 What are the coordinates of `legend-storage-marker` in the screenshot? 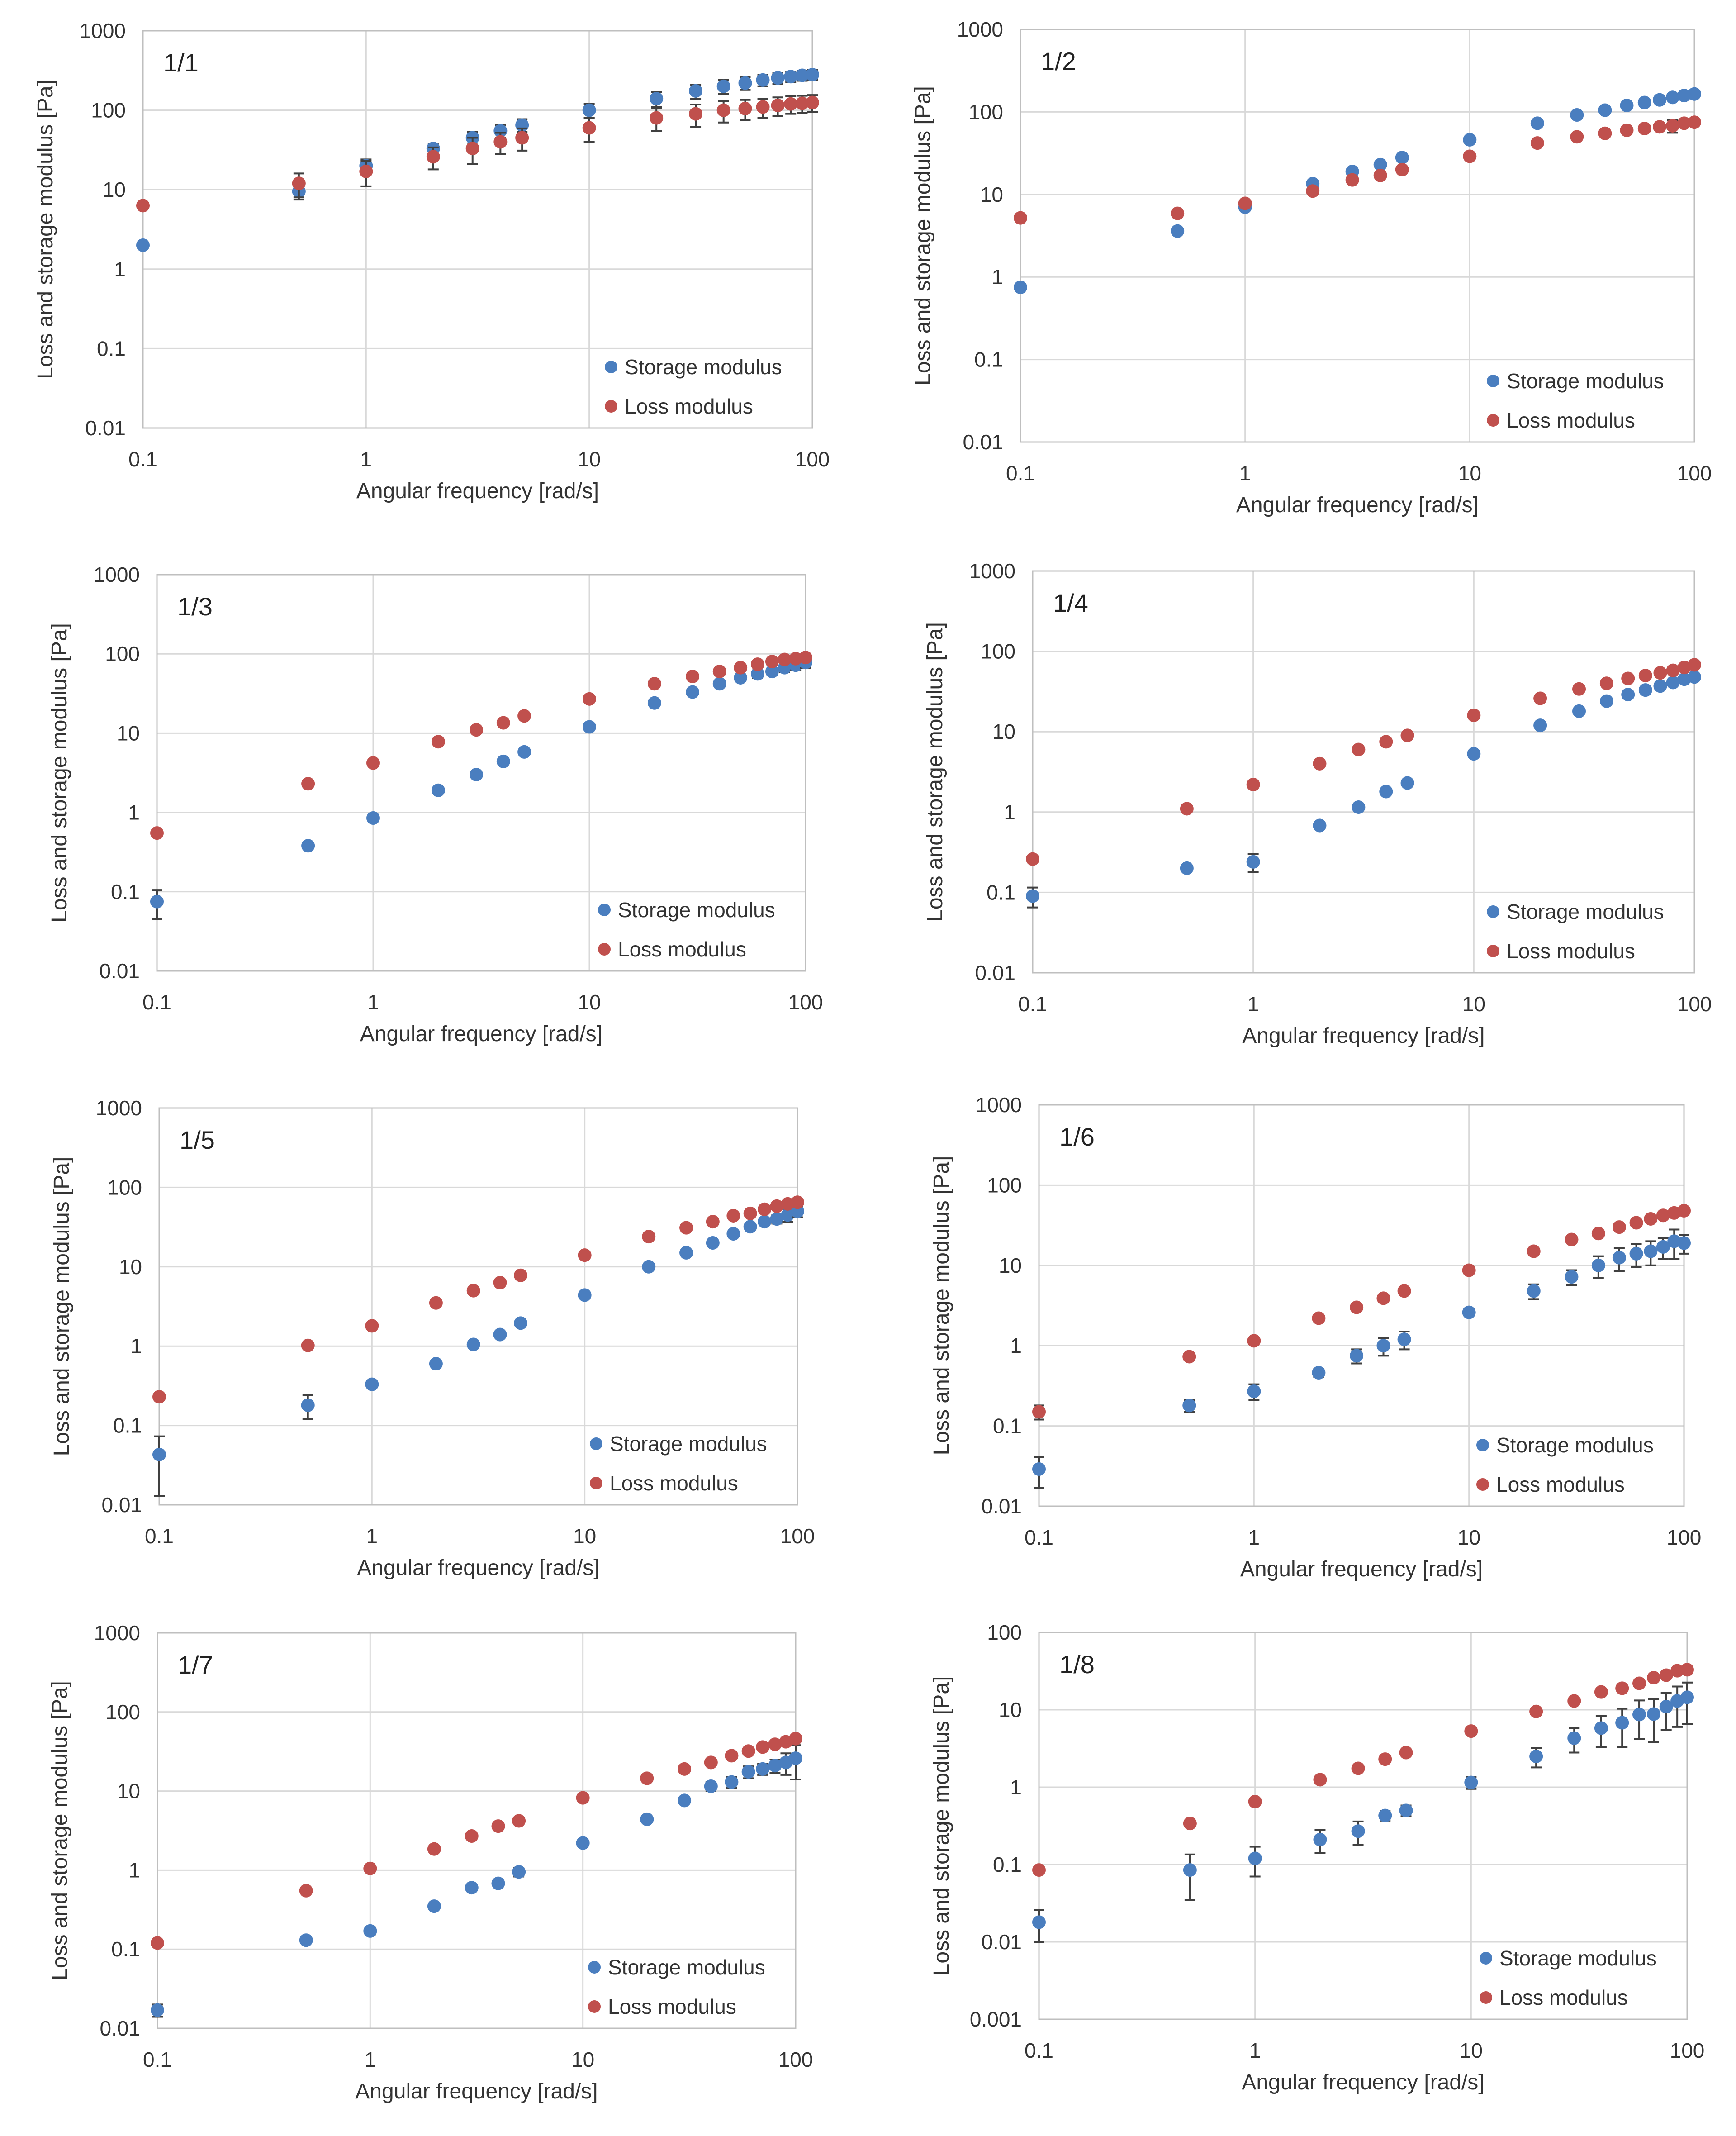 It's located at (611, 367).